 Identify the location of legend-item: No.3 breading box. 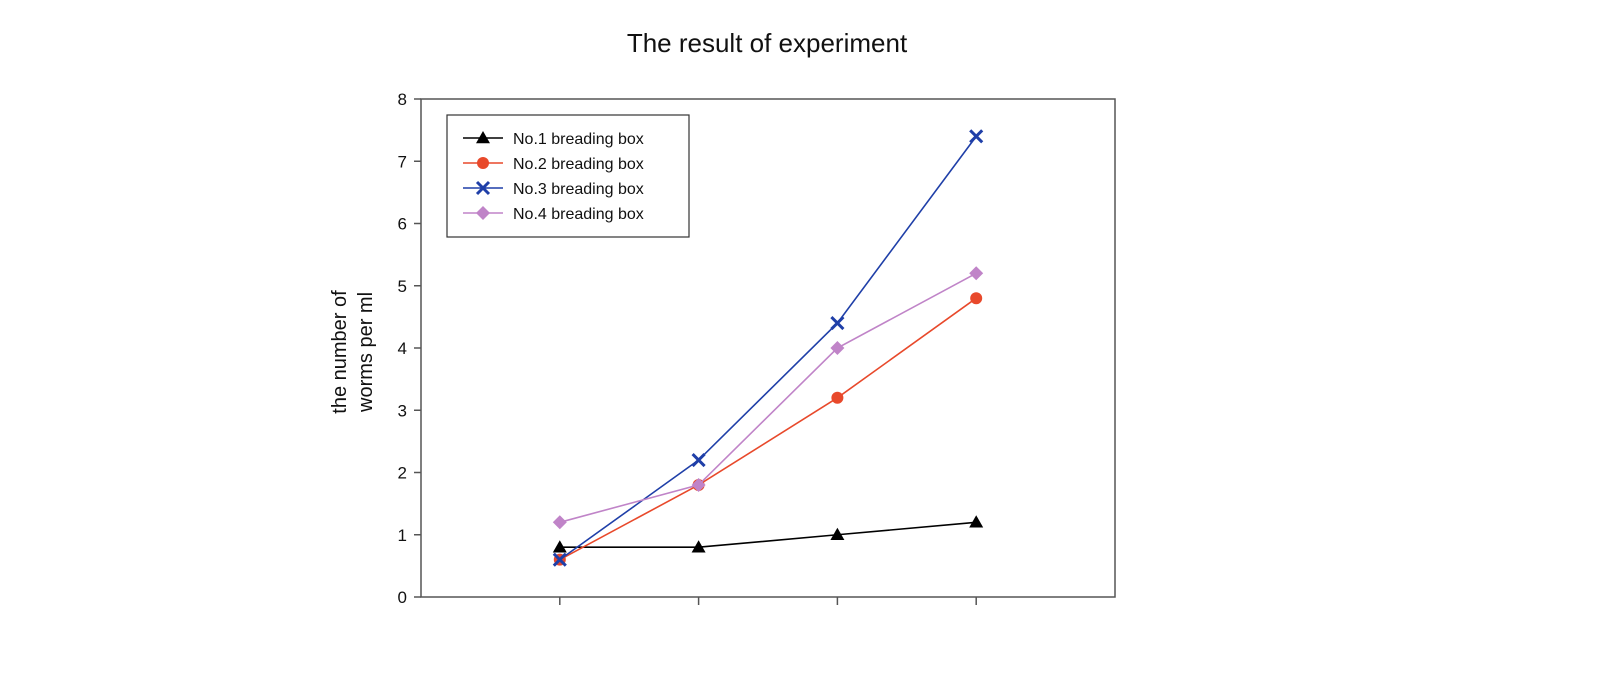
(553, 189).